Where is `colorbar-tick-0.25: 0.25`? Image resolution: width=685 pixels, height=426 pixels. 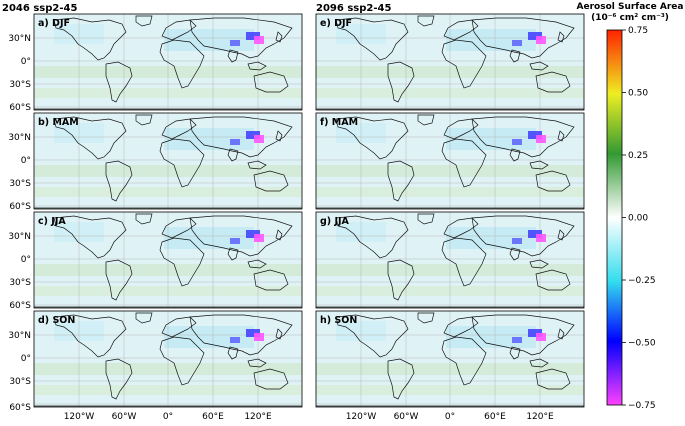
colorbar-tick-0.25: 0.25 is located at coordinates (638, 156).